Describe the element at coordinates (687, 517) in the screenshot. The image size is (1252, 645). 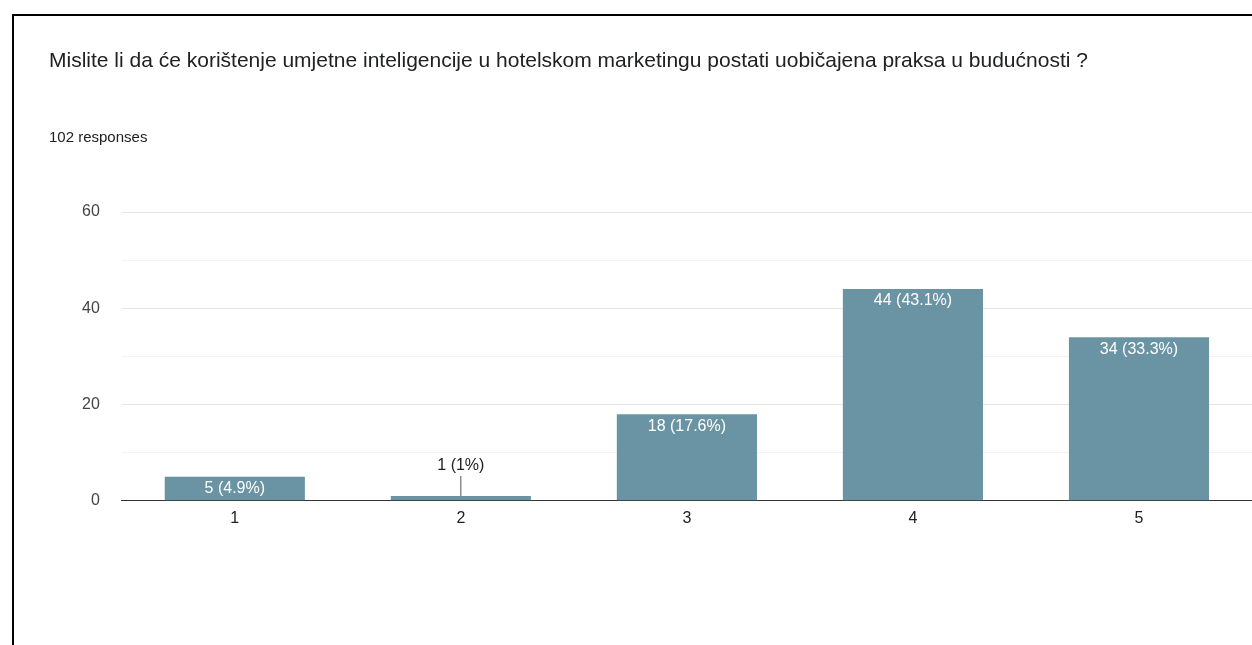
I see `x-tick-label: 3` at that location.